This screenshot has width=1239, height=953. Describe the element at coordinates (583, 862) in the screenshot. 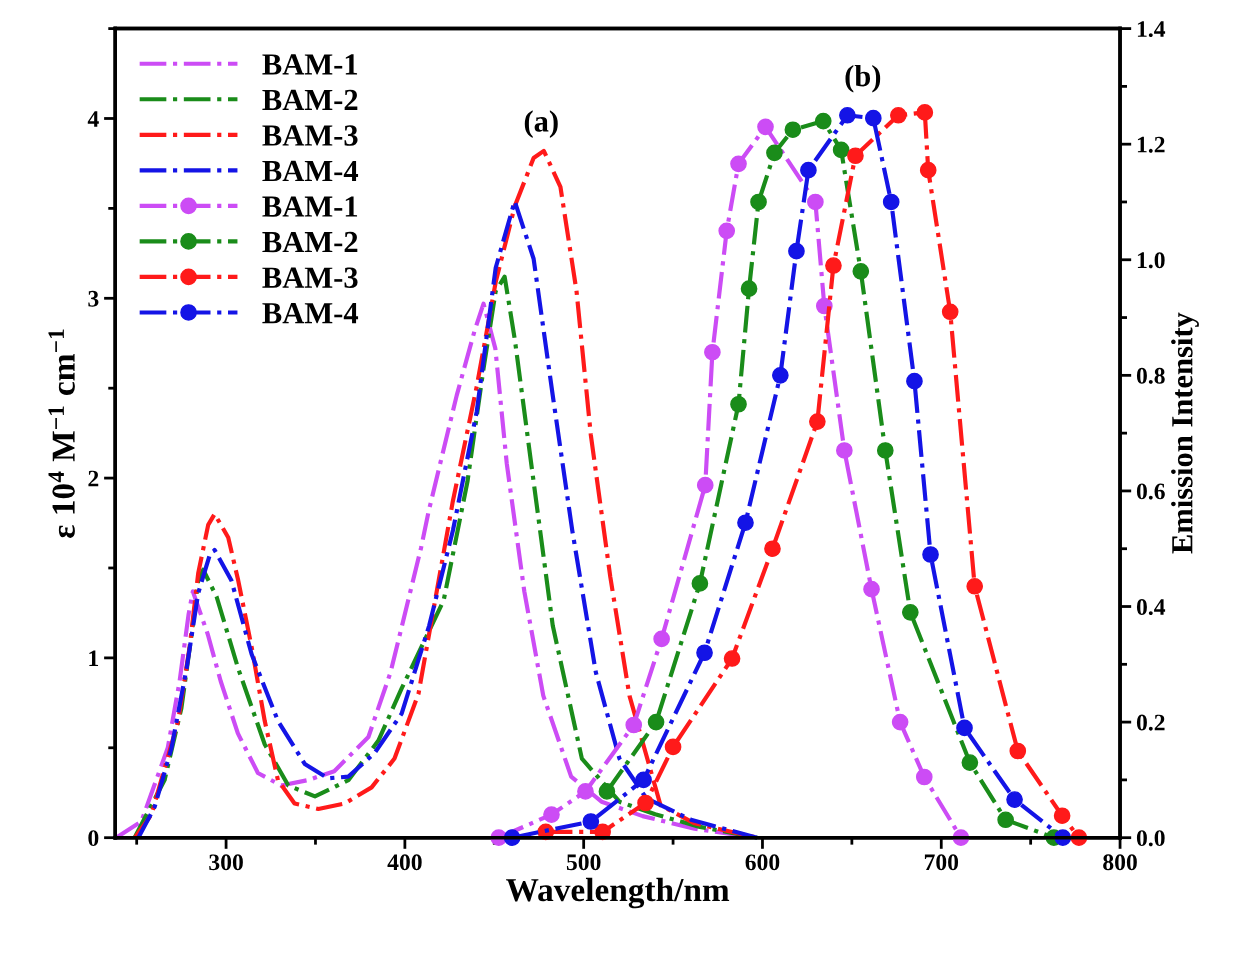

I see `x-tick-label: 500` at that location.